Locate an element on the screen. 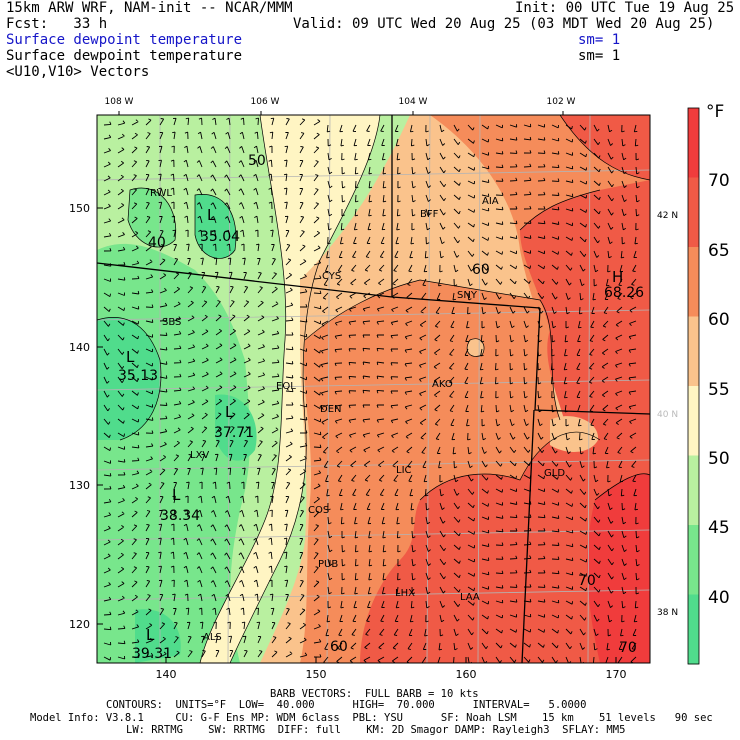 This screenshot has width=740, height=740. contour-label-4: 70 is located at coordinates (587, 581).